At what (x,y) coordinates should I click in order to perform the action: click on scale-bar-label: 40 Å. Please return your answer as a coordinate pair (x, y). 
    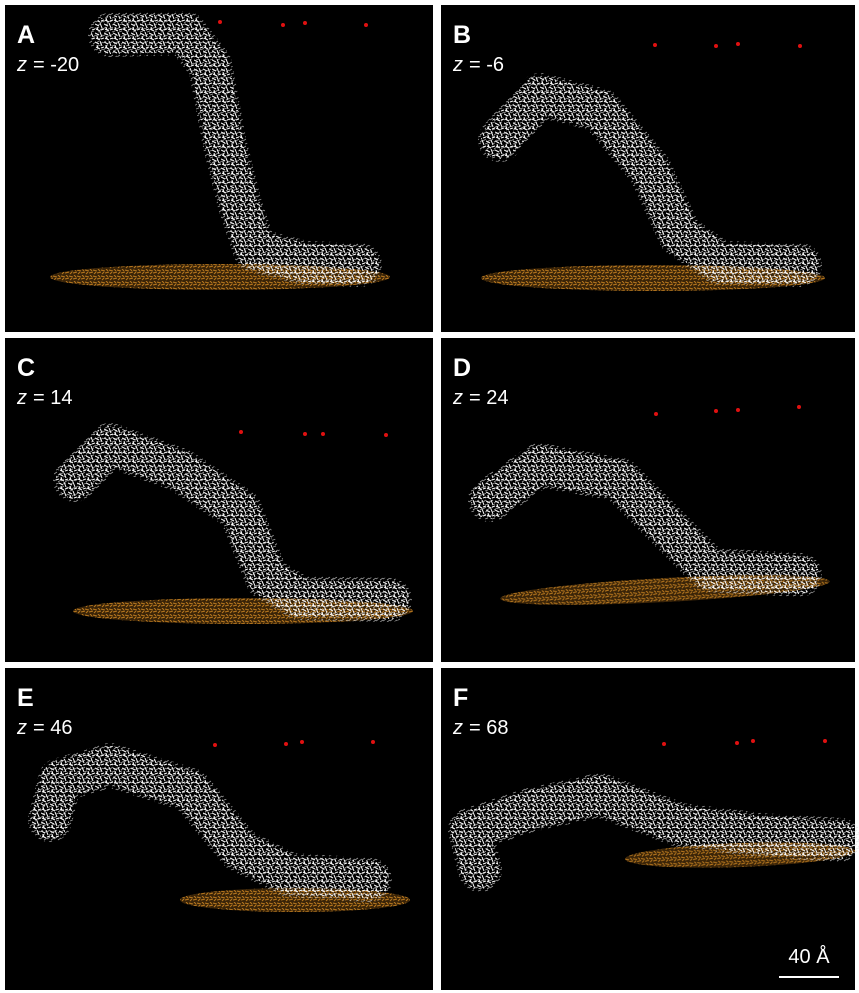
    Looking at the image, I should click on (809, 956).